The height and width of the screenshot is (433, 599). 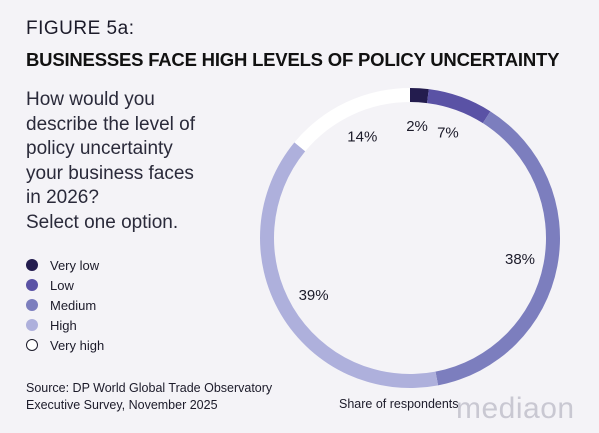 I want to click on legend-item-medium: Medium, so click(x=65, y=305).